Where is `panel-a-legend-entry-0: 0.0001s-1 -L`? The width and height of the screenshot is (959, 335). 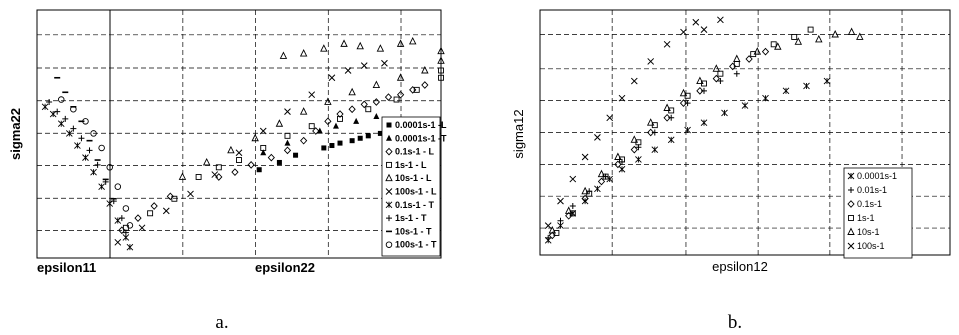 panel-a-legend-entry-0: 0.0001s-1 -L is located at coordinates (421, 125).